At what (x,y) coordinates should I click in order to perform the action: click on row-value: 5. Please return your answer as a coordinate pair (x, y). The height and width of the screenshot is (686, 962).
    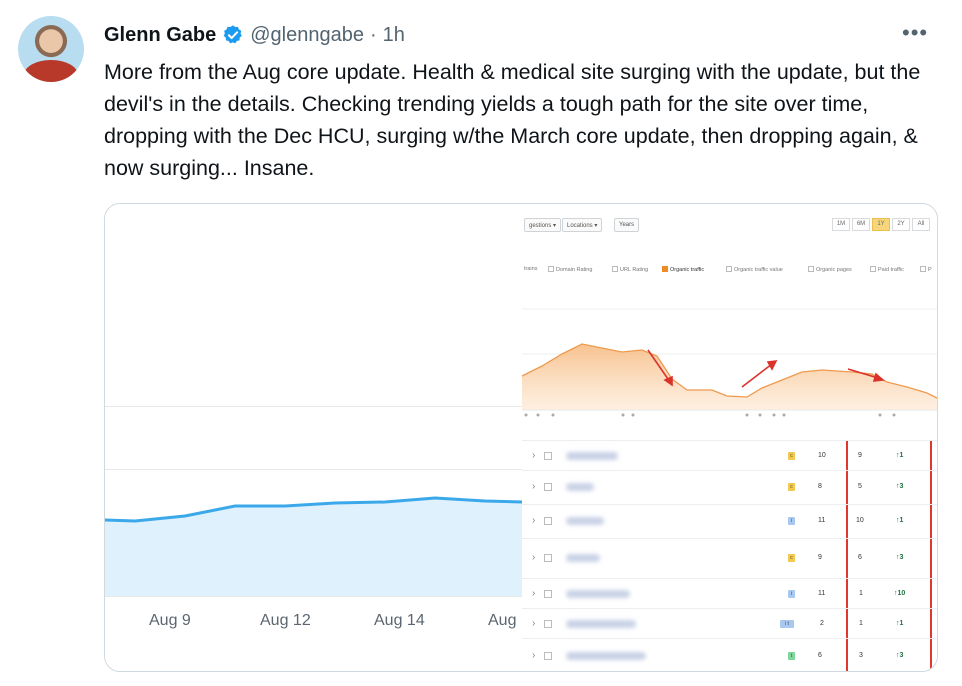
    Looking at the image, I should click on (860, 486).